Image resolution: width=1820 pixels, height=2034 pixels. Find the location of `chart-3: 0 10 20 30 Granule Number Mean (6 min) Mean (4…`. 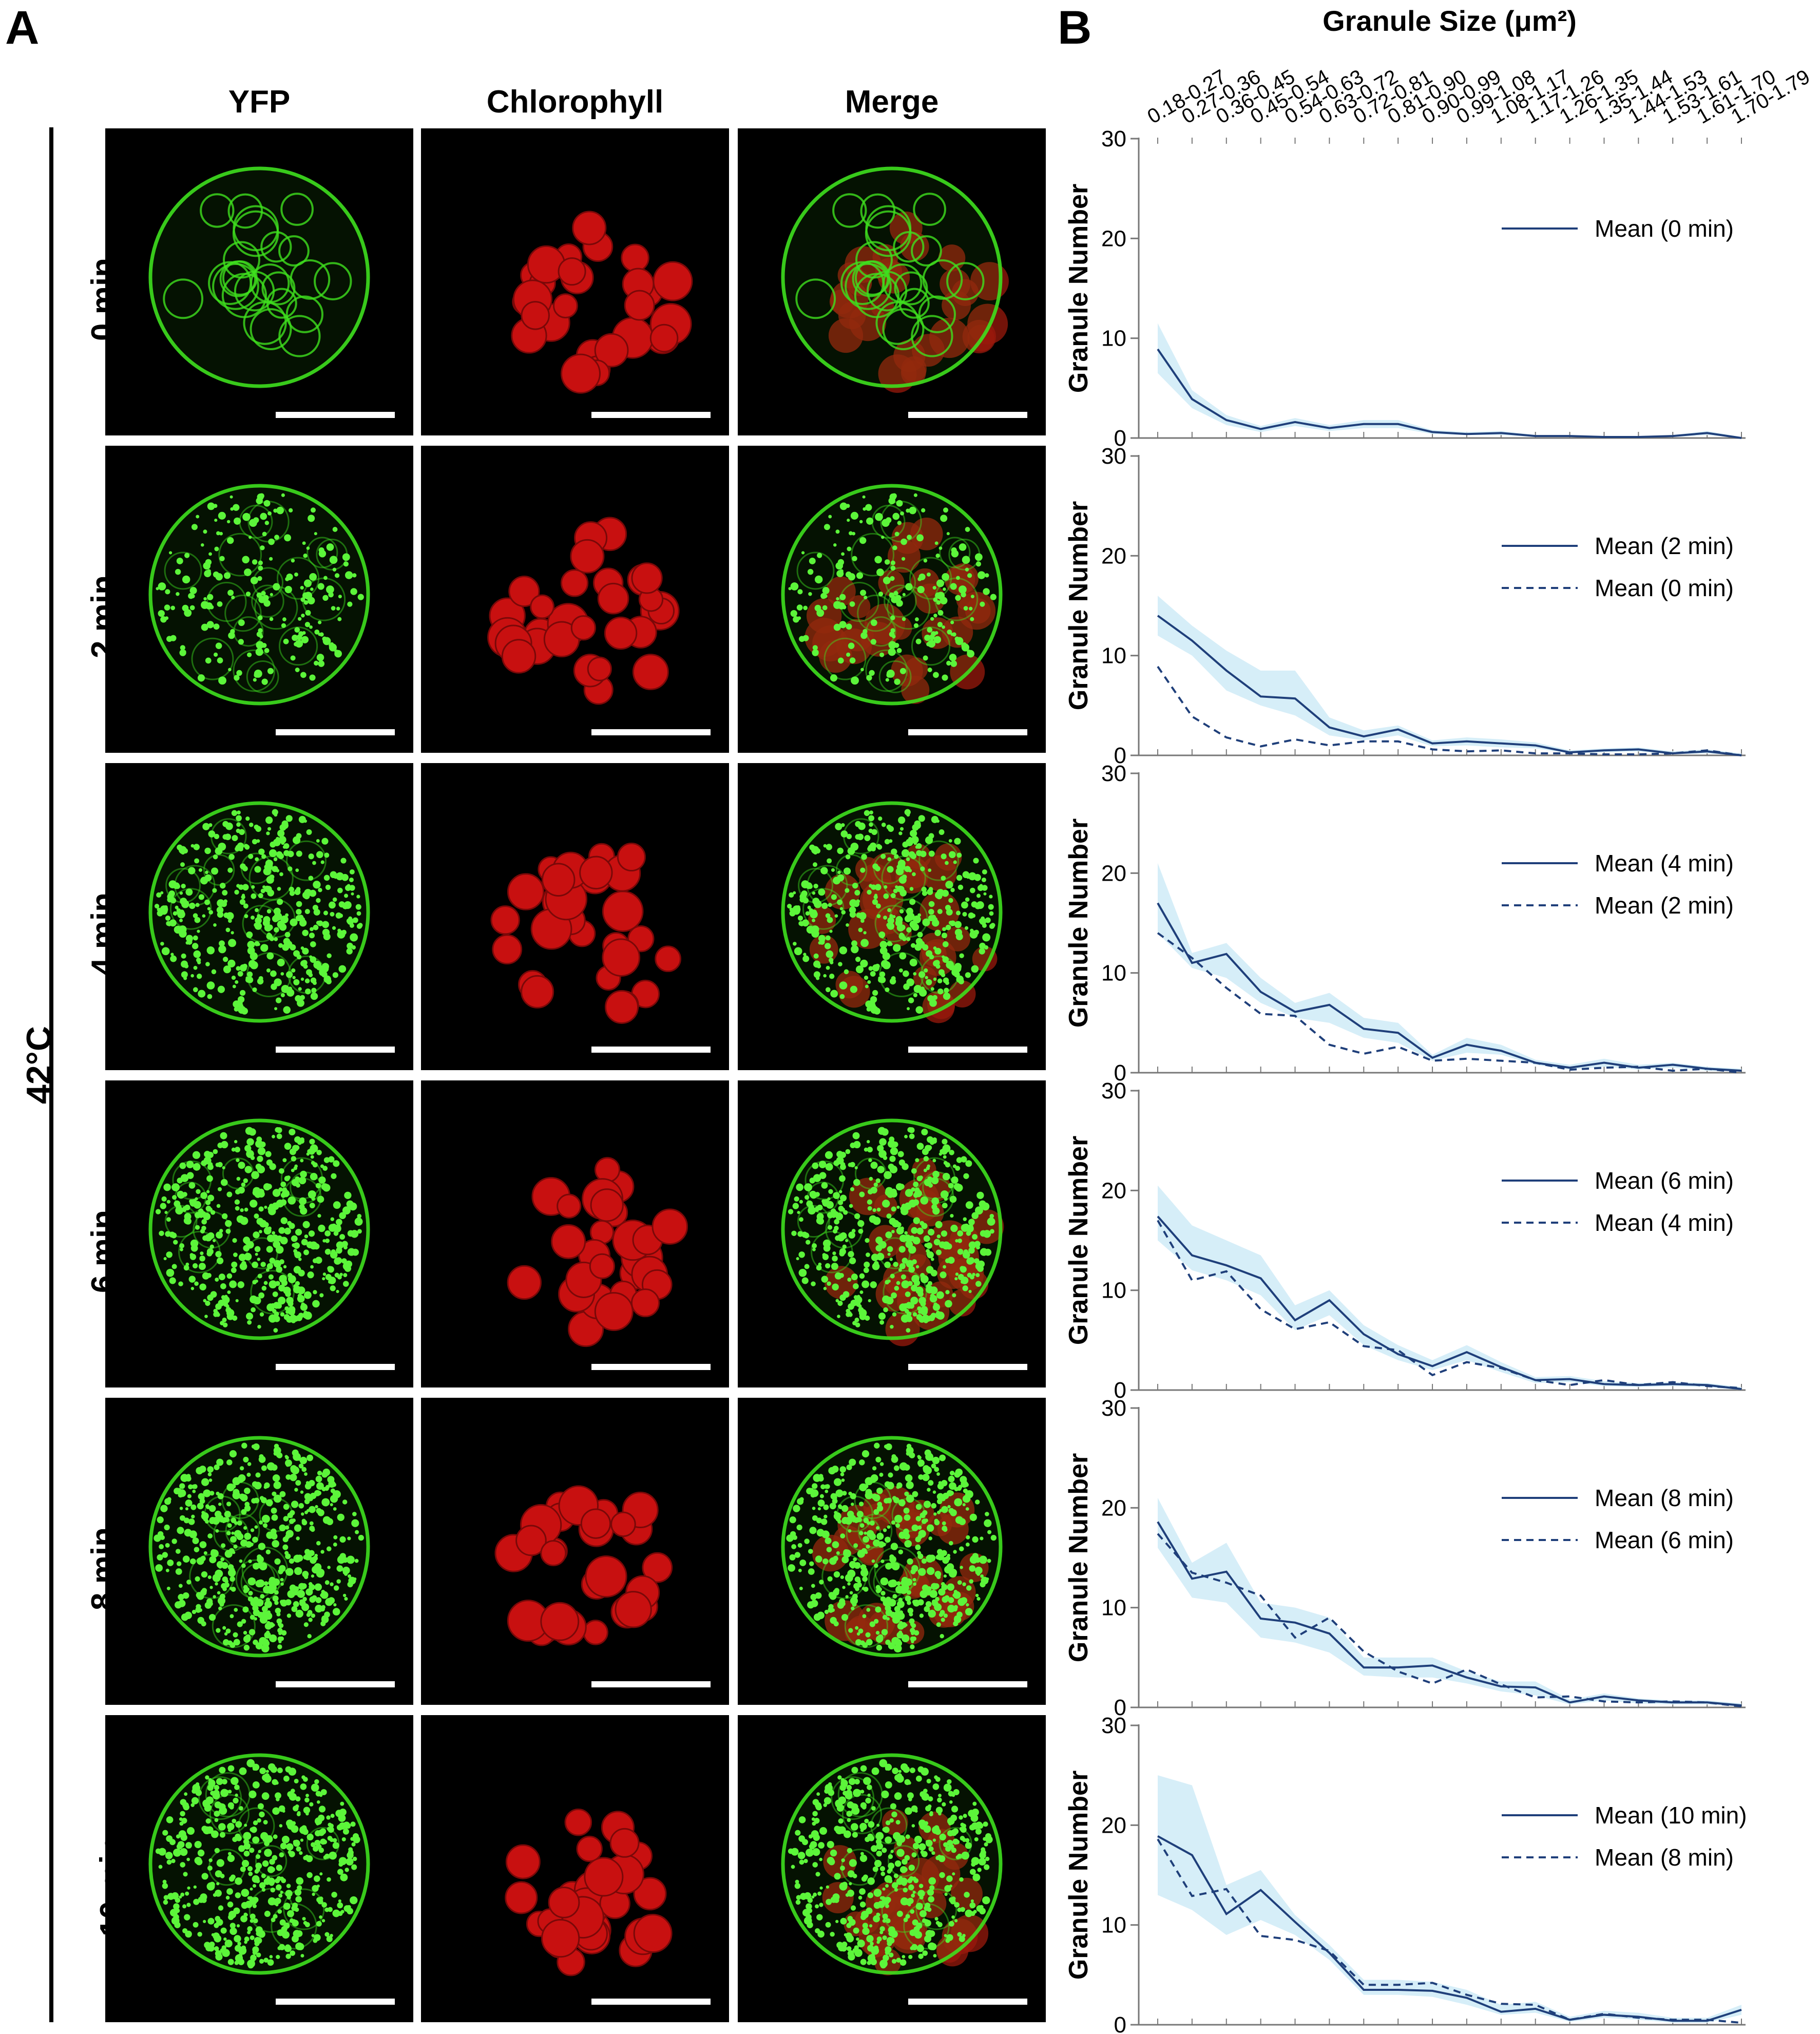

chart-3: 0 10 20 30 Granule Number Mean (6 min) Mean (4… is located at coordinates (1405, 1240).